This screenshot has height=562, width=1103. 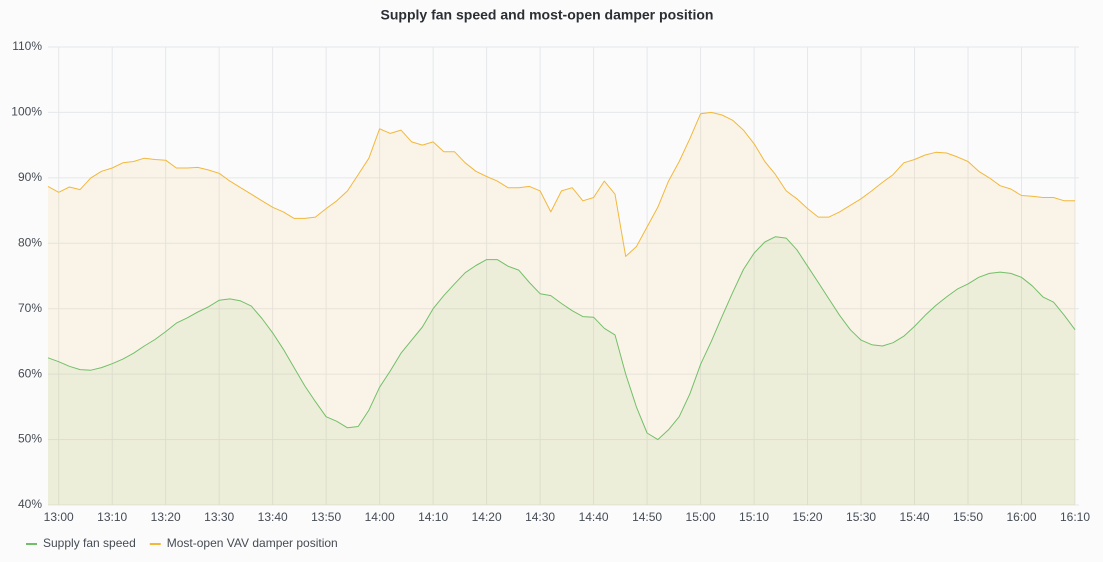 What do you see at coordinates (59, 517) in the screenshot?
I see `x-tick-label: 13:00` at bounding box center [59, 517].